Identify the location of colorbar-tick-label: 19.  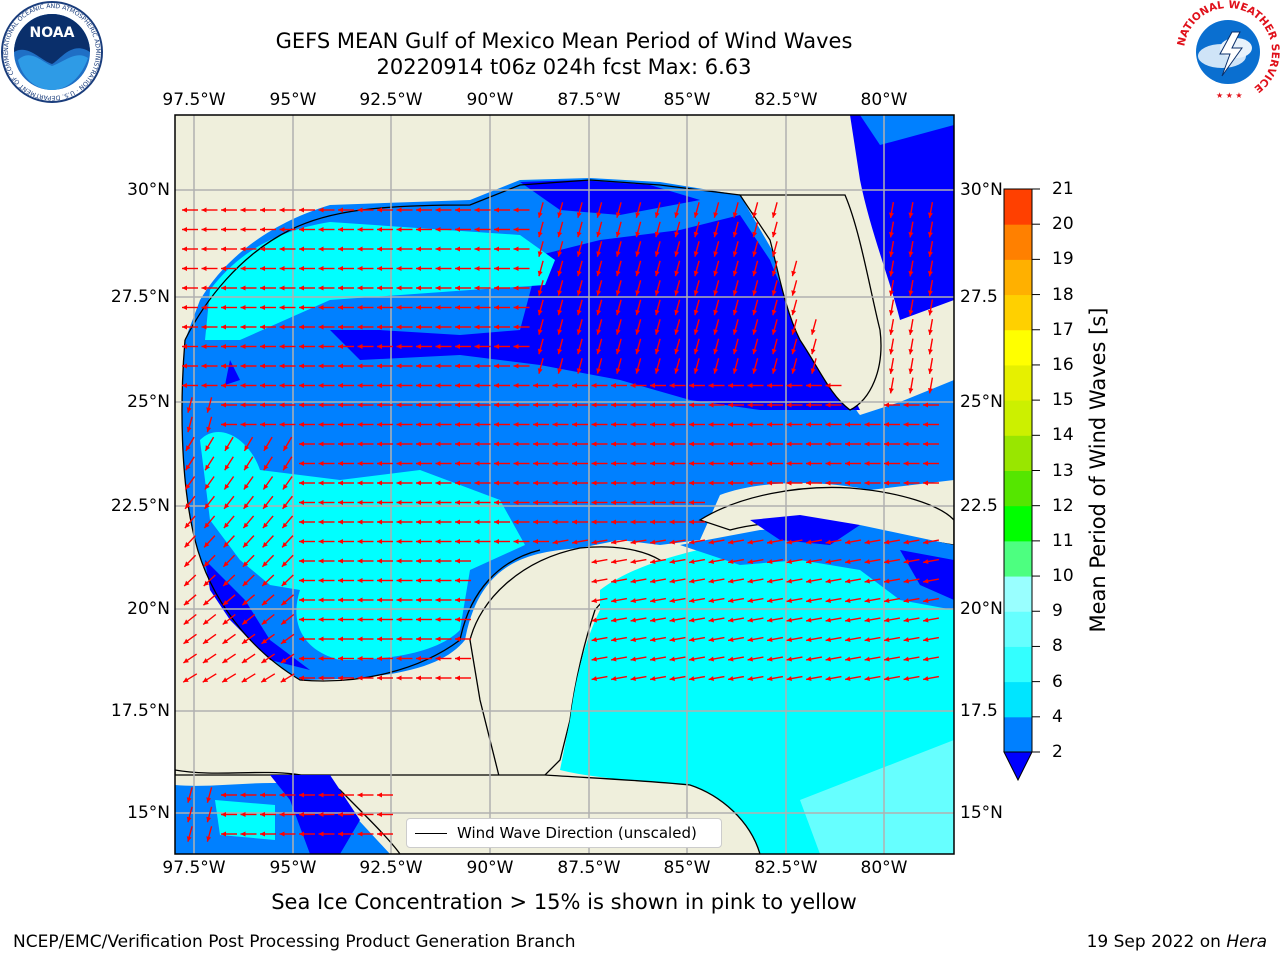
(1063, 259).